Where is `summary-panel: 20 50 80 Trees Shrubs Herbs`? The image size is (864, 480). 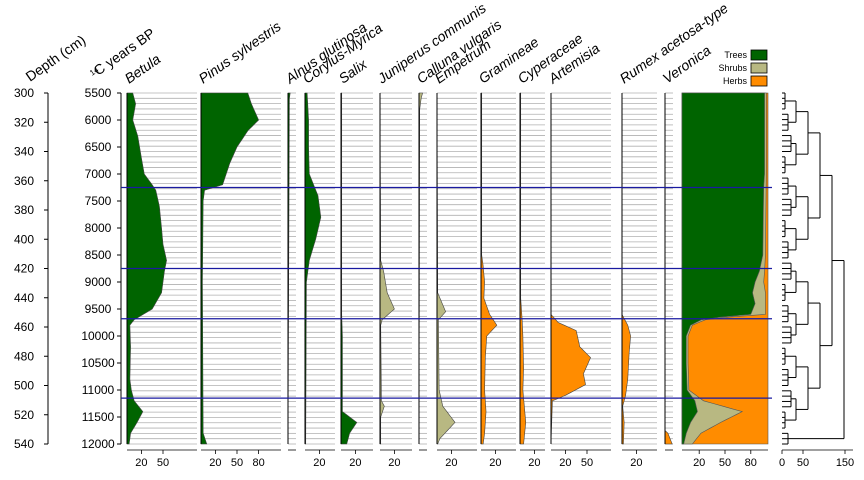
summary-panel: 20 50 80 Trees Shrubs Herbs is located at coordinates (725, 259).